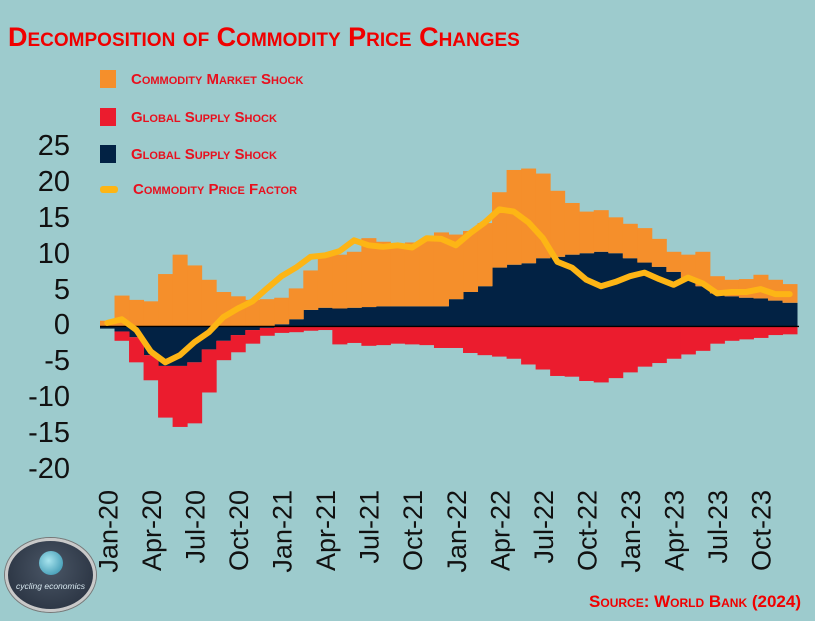 This screenshot has width=815, height=621. I want to click on legend-label: Commodity Market Shock, so click(217, 79).